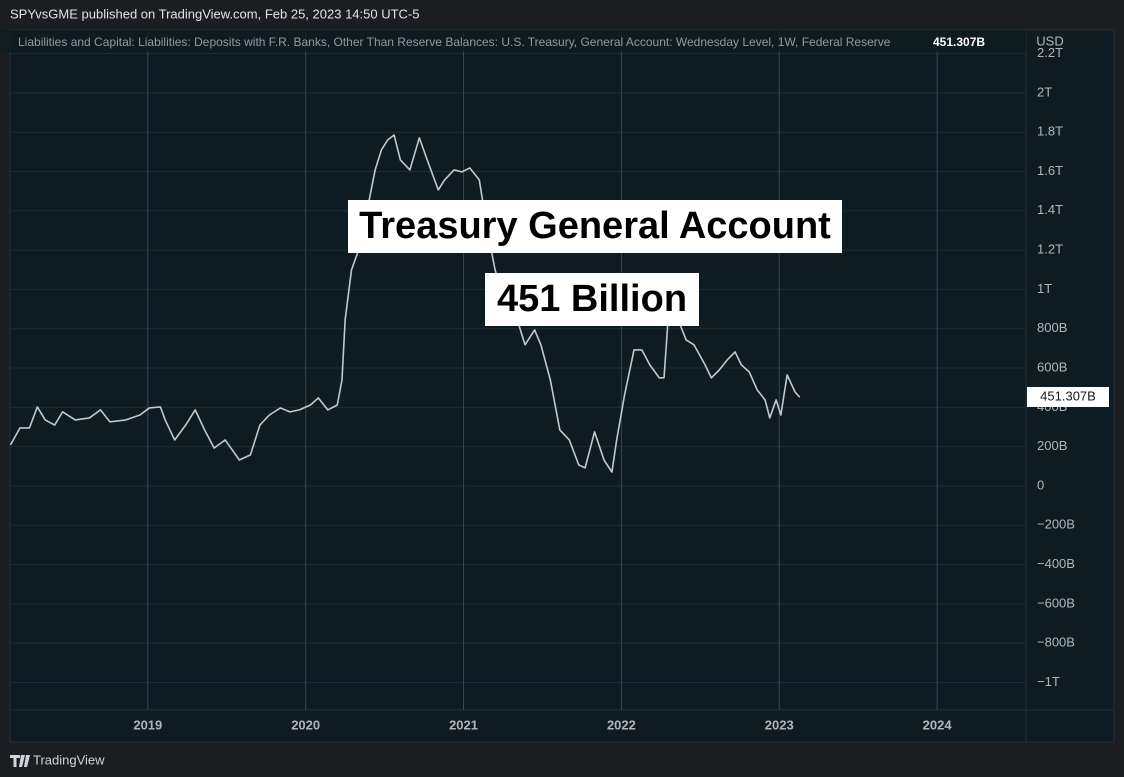  What do you see at coordinates (1056, 642) in the screenshot?
I see `y-tick-label: −800B` at bounding box center [1056, 642].